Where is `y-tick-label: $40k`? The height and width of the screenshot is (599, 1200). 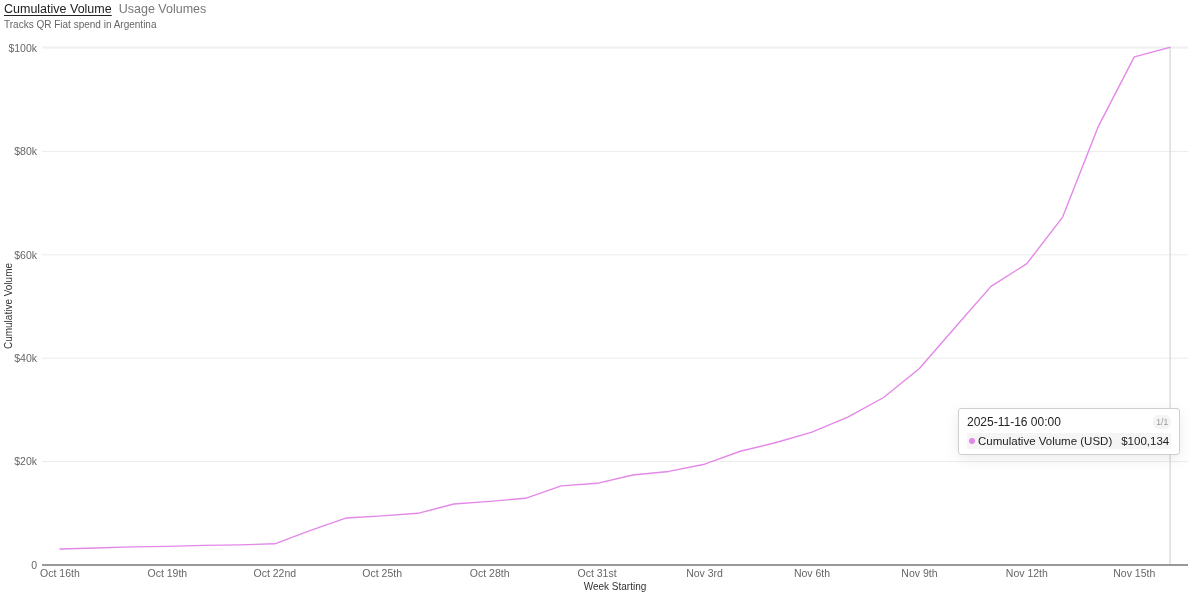 y-tick-label: $40k is located at coordinates (26, 357).